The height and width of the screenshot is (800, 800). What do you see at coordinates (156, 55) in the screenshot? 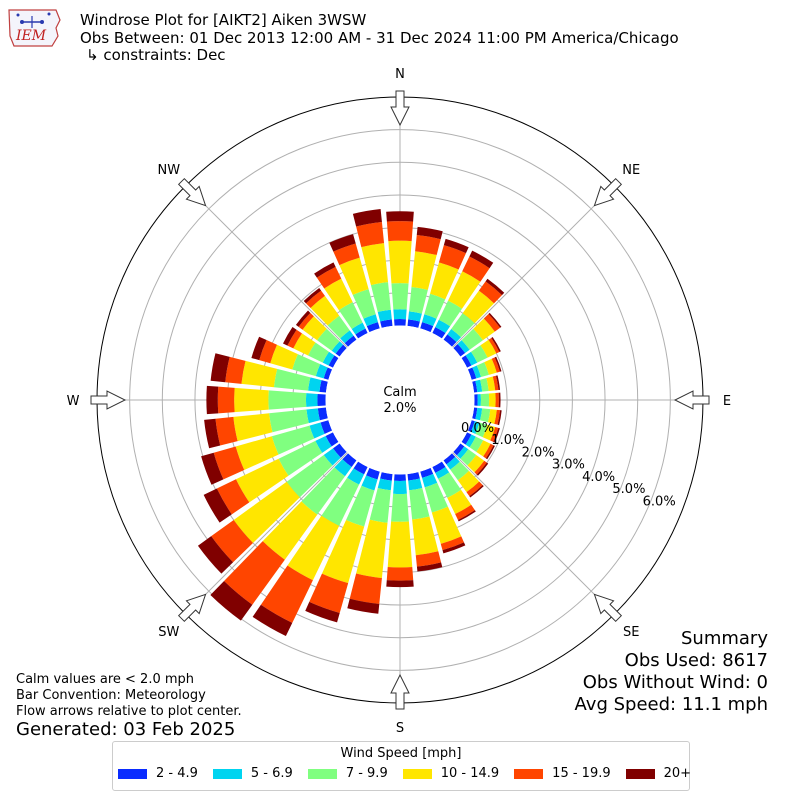
I see `constraints: ↳ constraints: Dec` at bounding box center [156, 55].